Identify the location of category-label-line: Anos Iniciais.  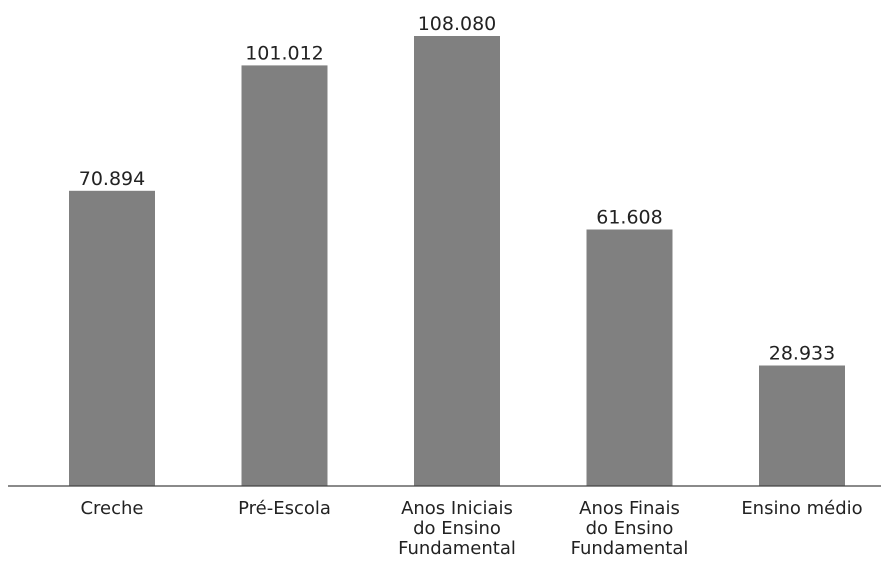
(457, 508).